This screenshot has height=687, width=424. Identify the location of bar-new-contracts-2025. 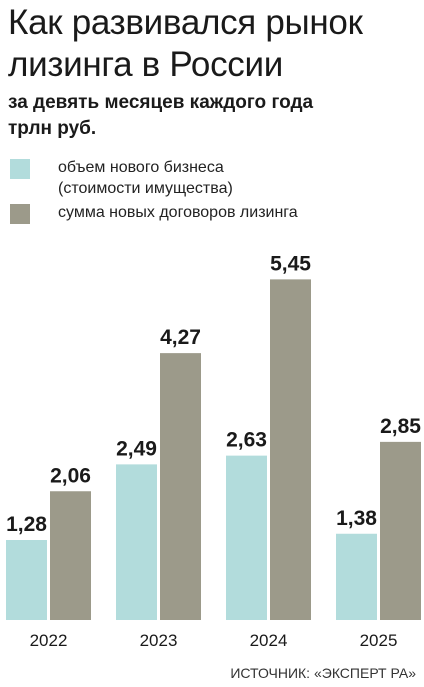
(400, 530).